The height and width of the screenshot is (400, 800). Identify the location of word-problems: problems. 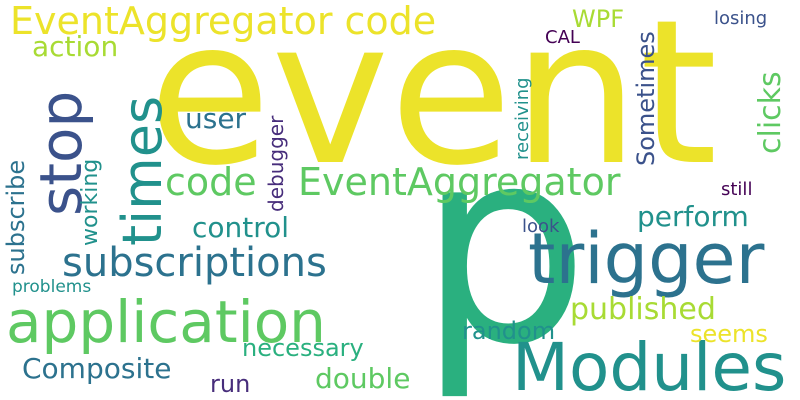
(52, 287).